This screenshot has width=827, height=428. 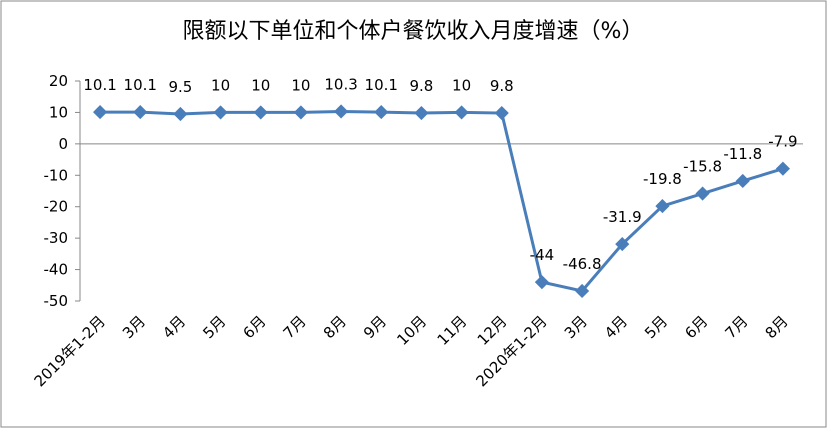 What do you see at coordinates (582, 264) in the screenshot?
I see `data-label: -46.8` at bounding box center [582, 264].